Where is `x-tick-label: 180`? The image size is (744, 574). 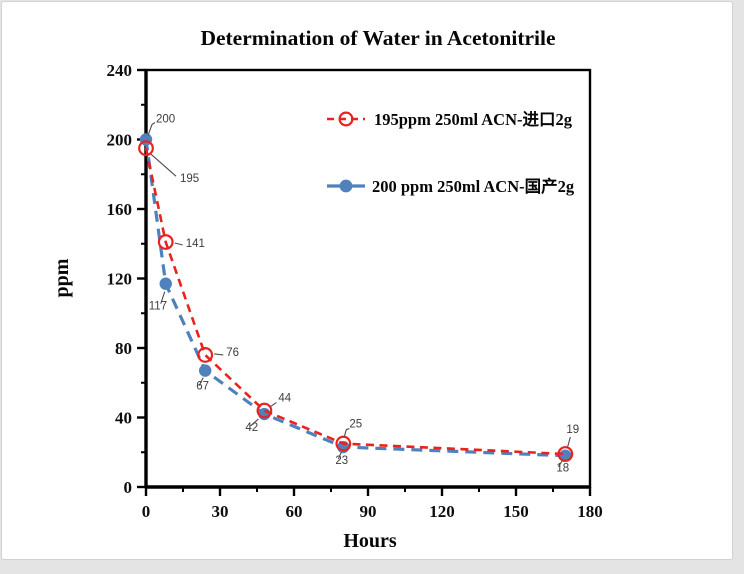 x-tick-label: 180 is located at coordinates (590, 511).